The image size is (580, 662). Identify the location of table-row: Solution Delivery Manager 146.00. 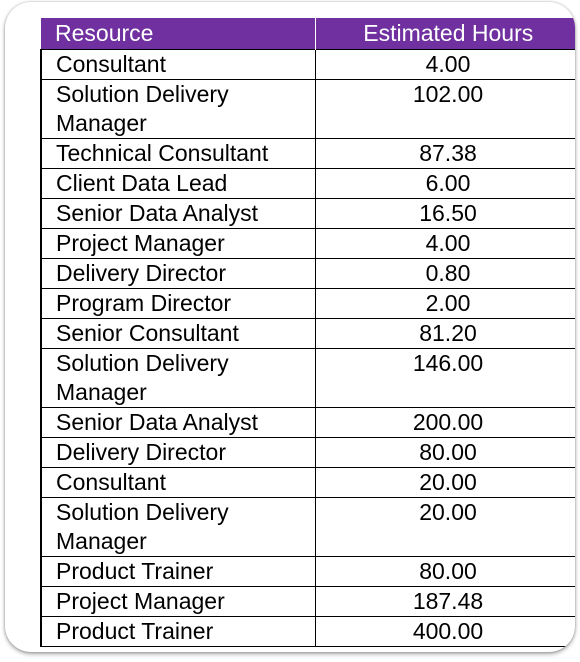
(307, 378).